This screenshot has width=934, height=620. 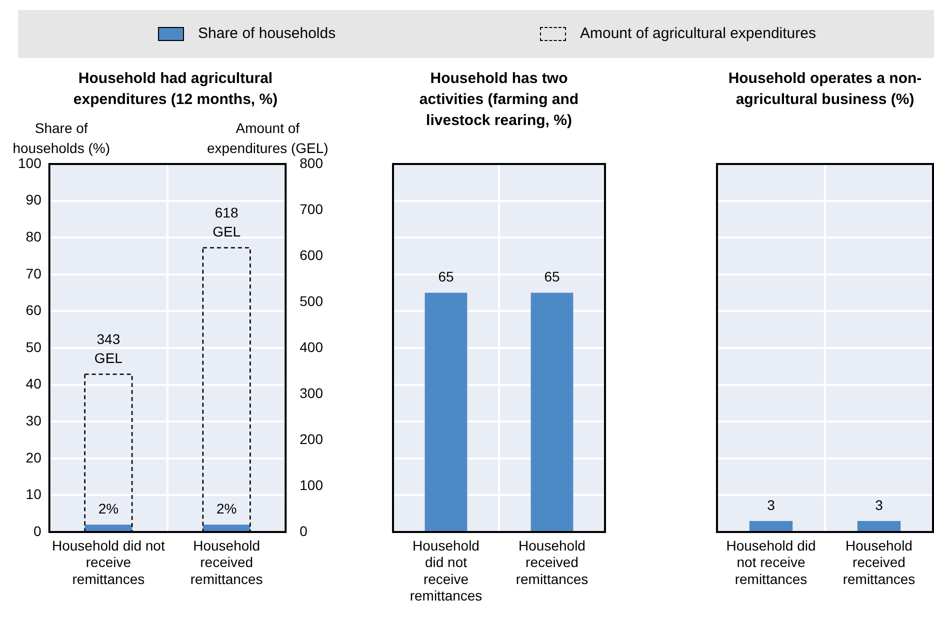 What do you see at coordinates (304, 530) in the screenshot?
I see `y2-tick-label: 0` at bounding box center [304, 530].